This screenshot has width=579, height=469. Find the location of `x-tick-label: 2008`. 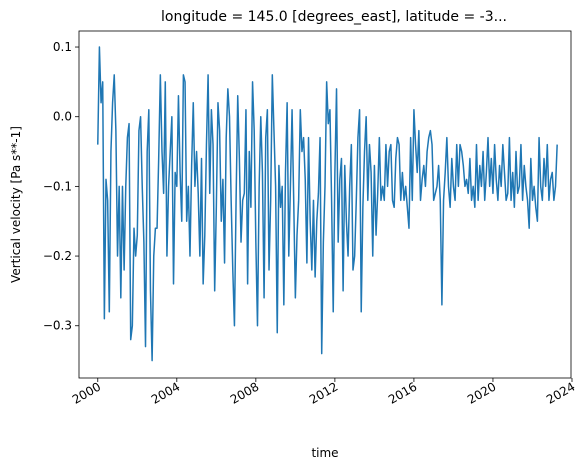

x-tick-label: 2008 is located at coordinates (244, 392).